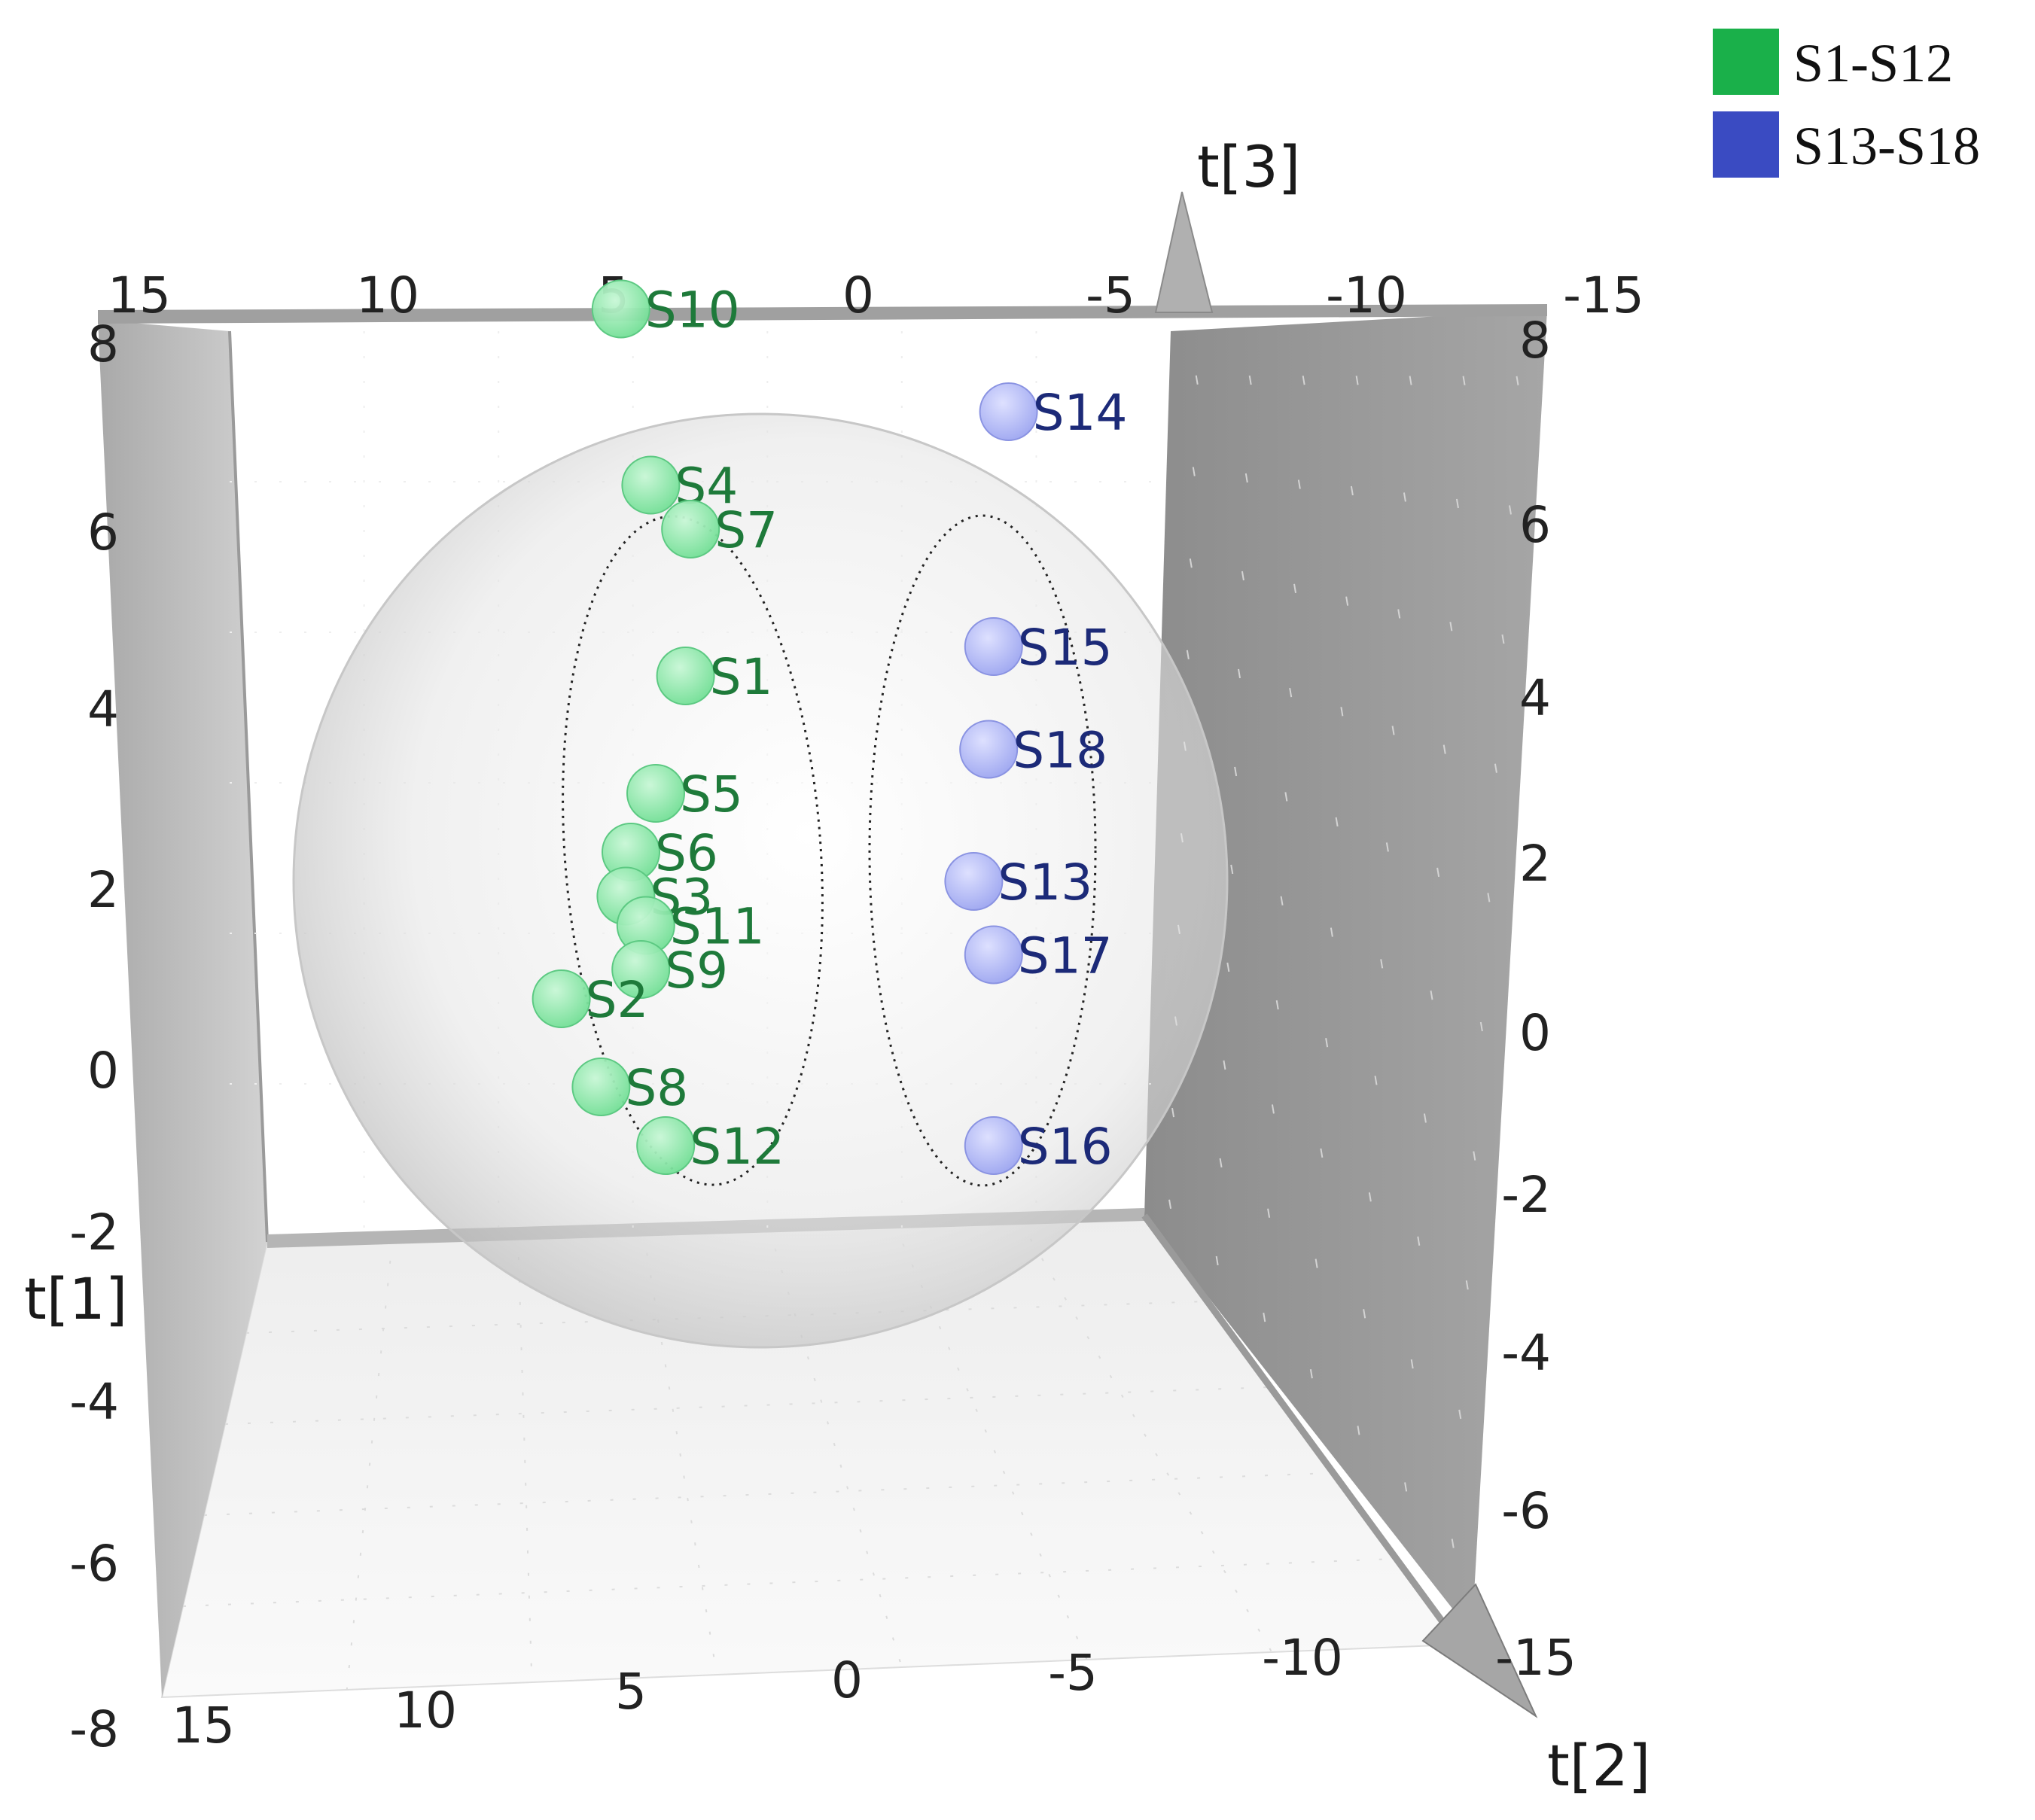 The image size is (2035, 1820). Describe the element at coordinates (1479, 1650) in the screenshot. I see `t2-axis-arrow` at that location.